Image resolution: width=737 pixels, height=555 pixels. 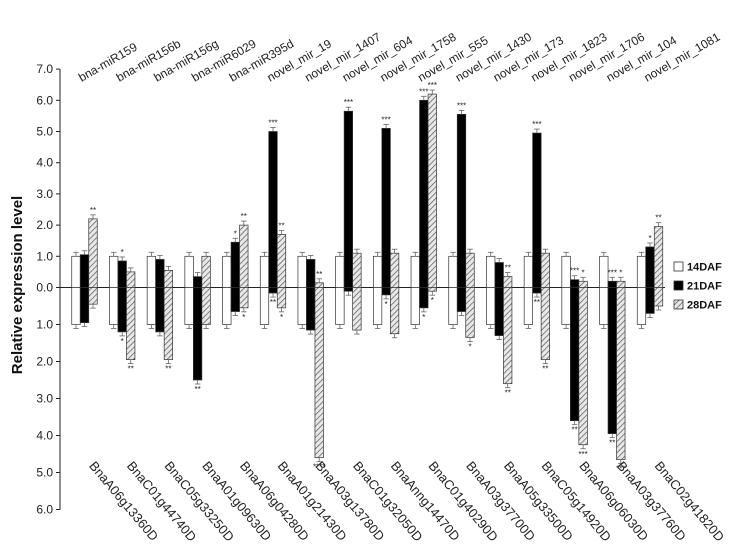 I want to click on gene-label: BnaC05g33250D, so click(x=200, y=501).